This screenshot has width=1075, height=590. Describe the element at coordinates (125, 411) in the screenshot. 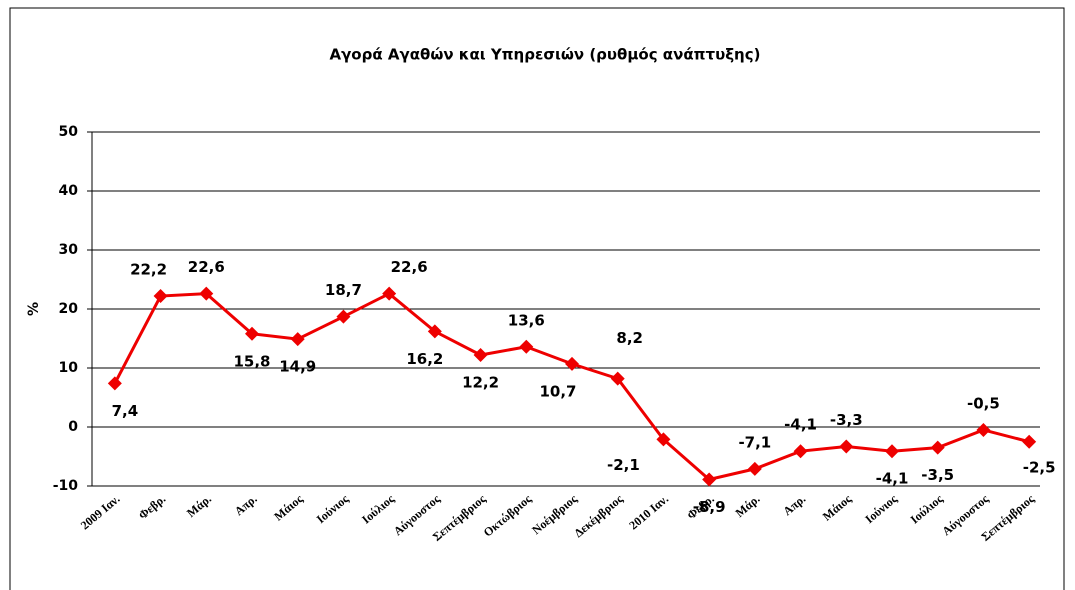

I see `data-label: 7,4` at that location.